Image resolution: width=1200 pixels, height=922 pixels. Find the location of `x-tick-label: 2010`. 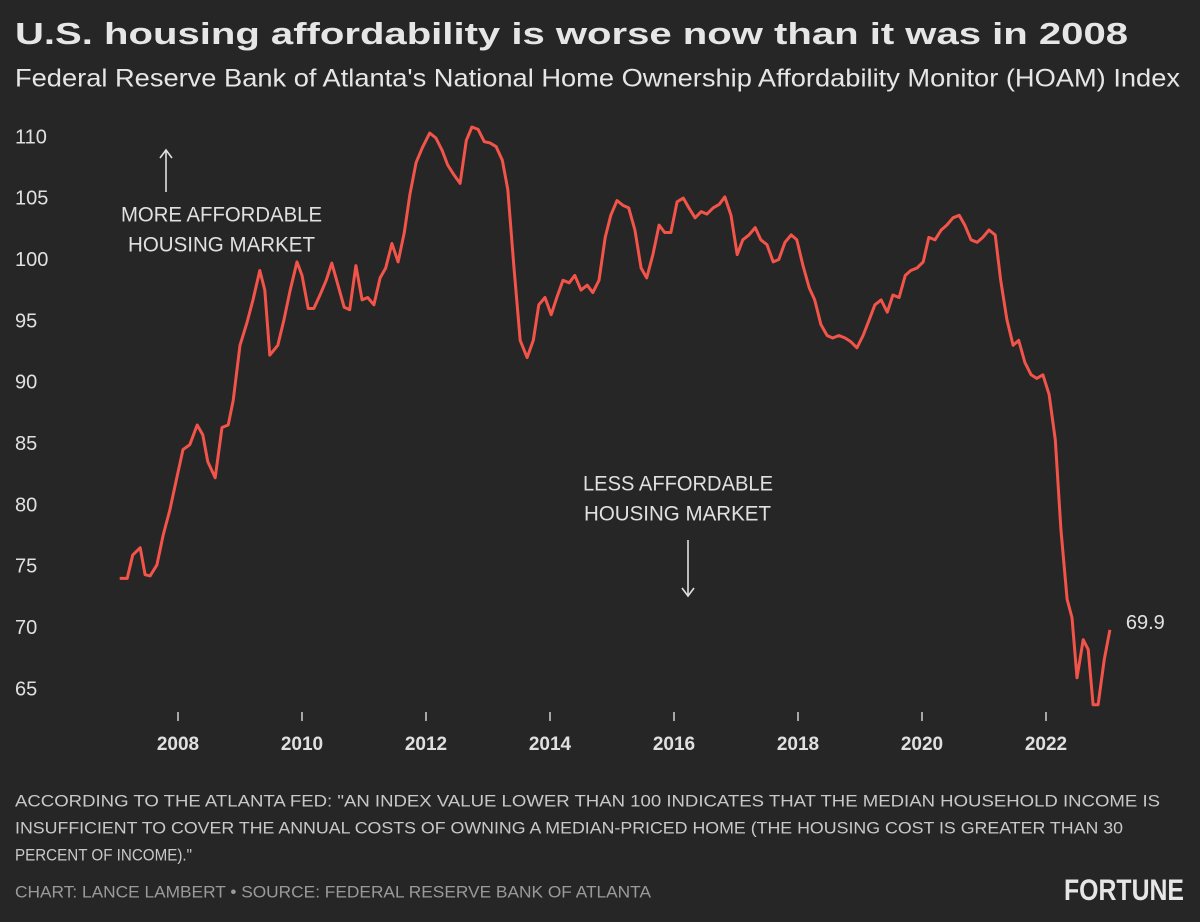

x-tick-label: 2010 is located at coordinates (302, 744).